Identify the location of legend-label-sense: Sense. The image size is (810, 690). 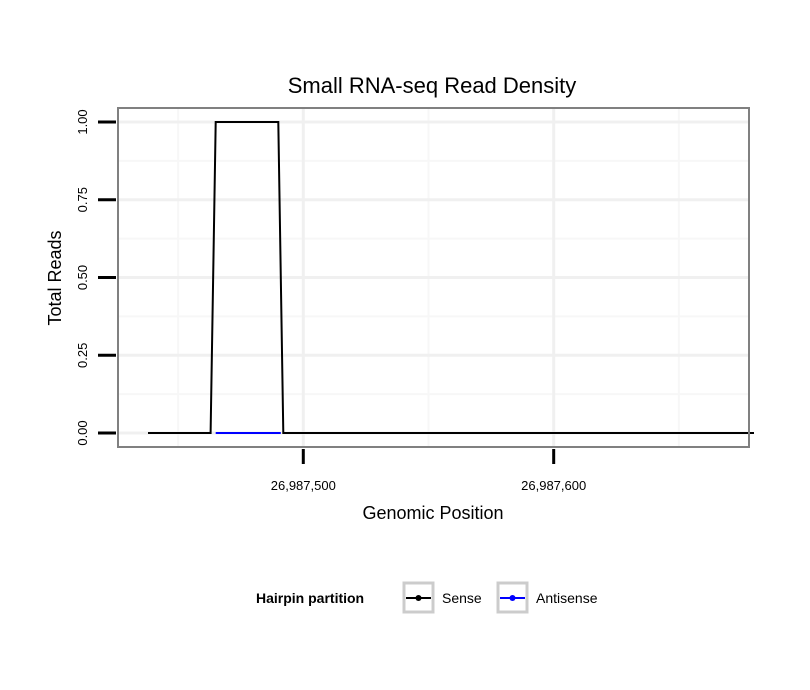
(462, 598).